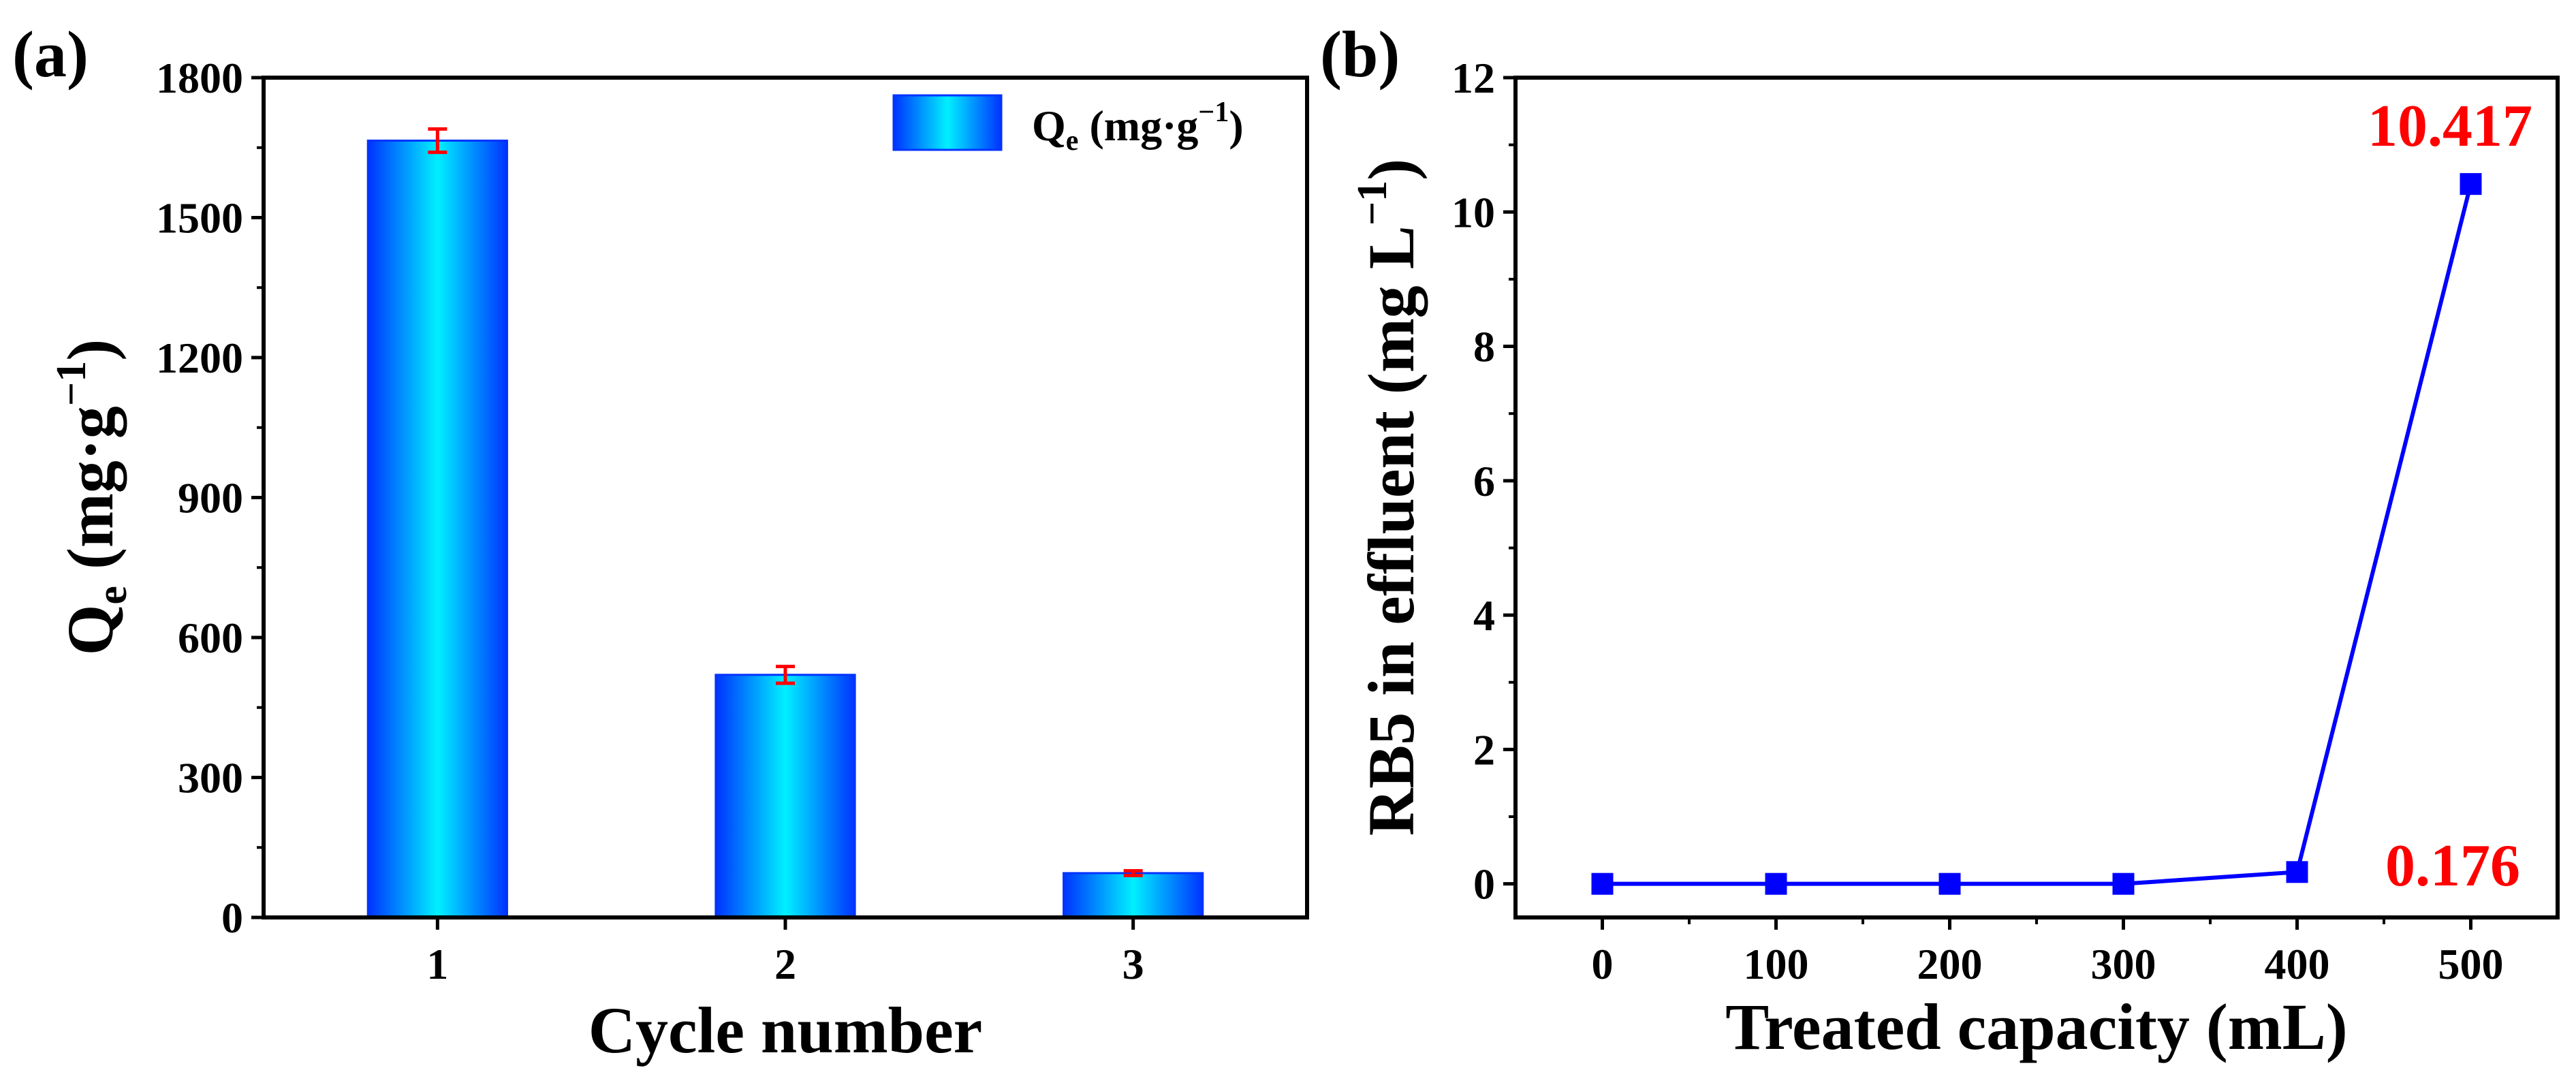  What do you see at coordinates (2471, 964) in the screenshot?
I see `x-tick-label: 500` at bounding box center [2471, 964].